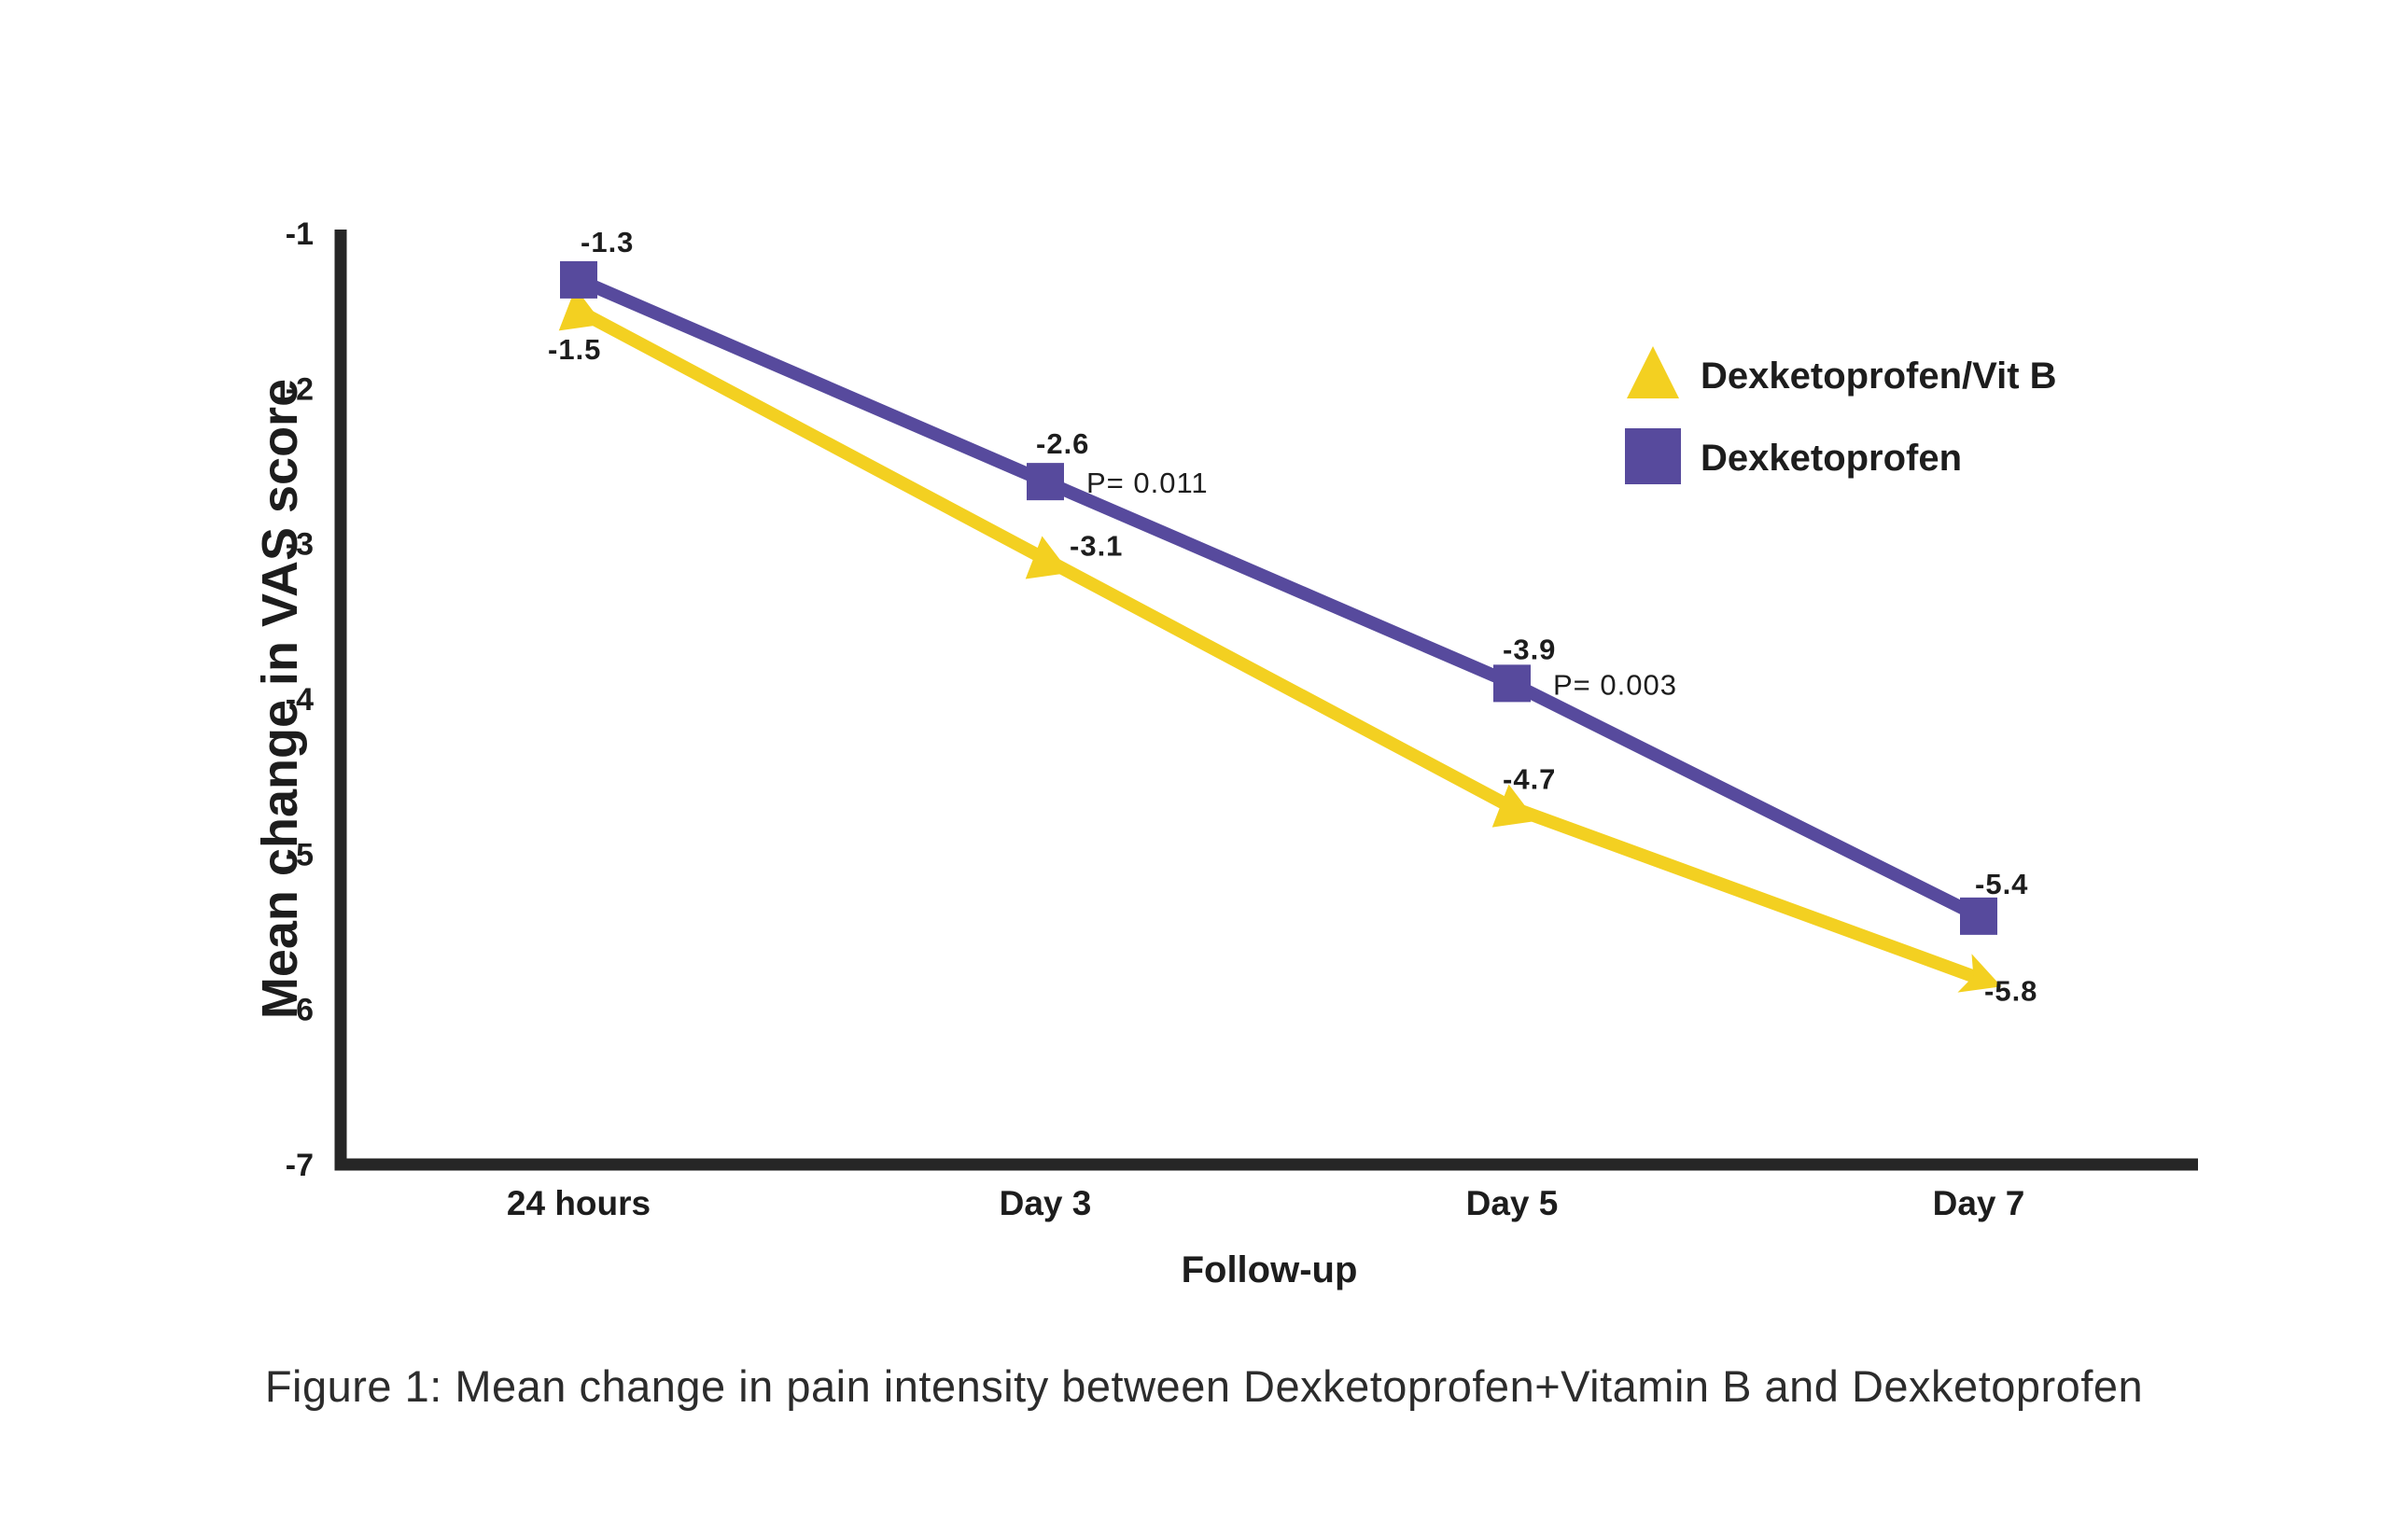  I want to click on x-tick-label: Day 5, so click(1512, 1203).